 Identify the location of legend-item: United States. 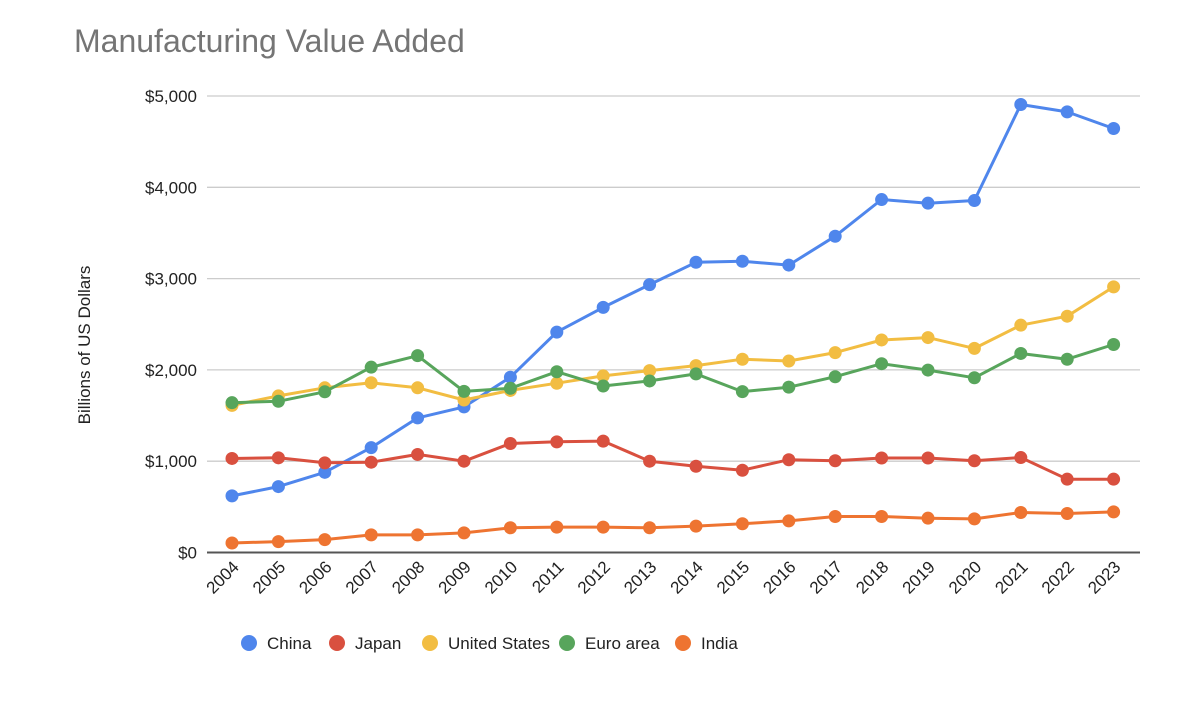
(486, 643).